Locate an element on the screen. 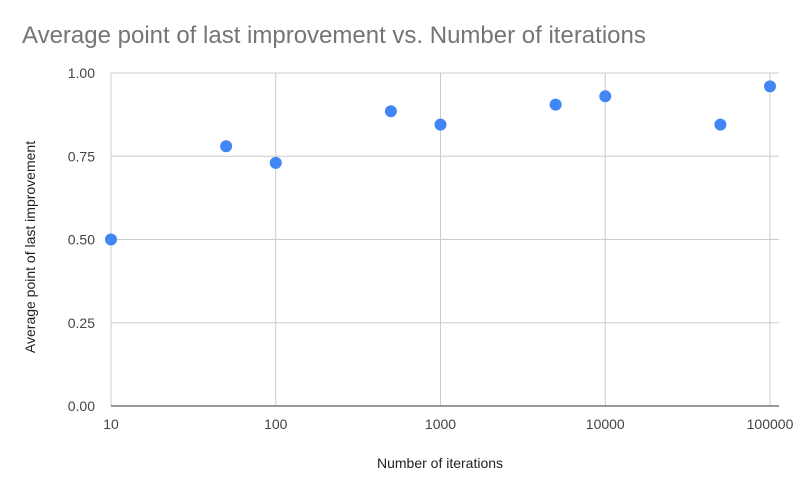 The height and width of the screenshot is (496, 801). y-tick-label: 0.50 is located at coordinates (81, 240).